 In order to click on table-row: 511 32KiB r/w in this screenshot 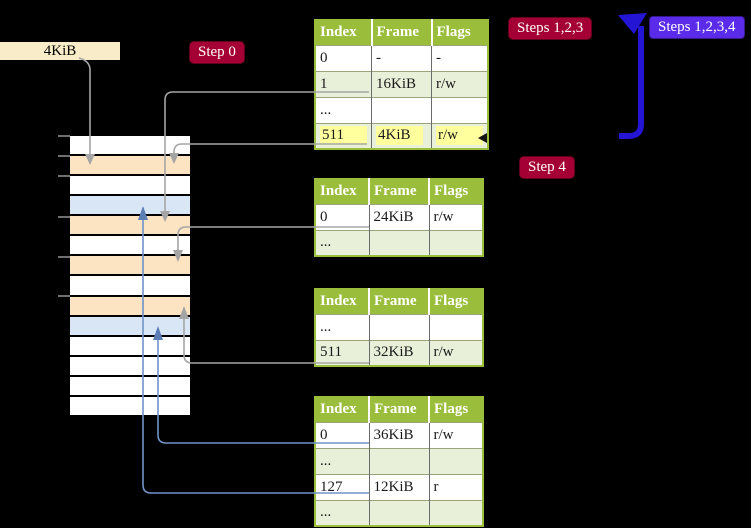, I will do `click(399, 352)`.